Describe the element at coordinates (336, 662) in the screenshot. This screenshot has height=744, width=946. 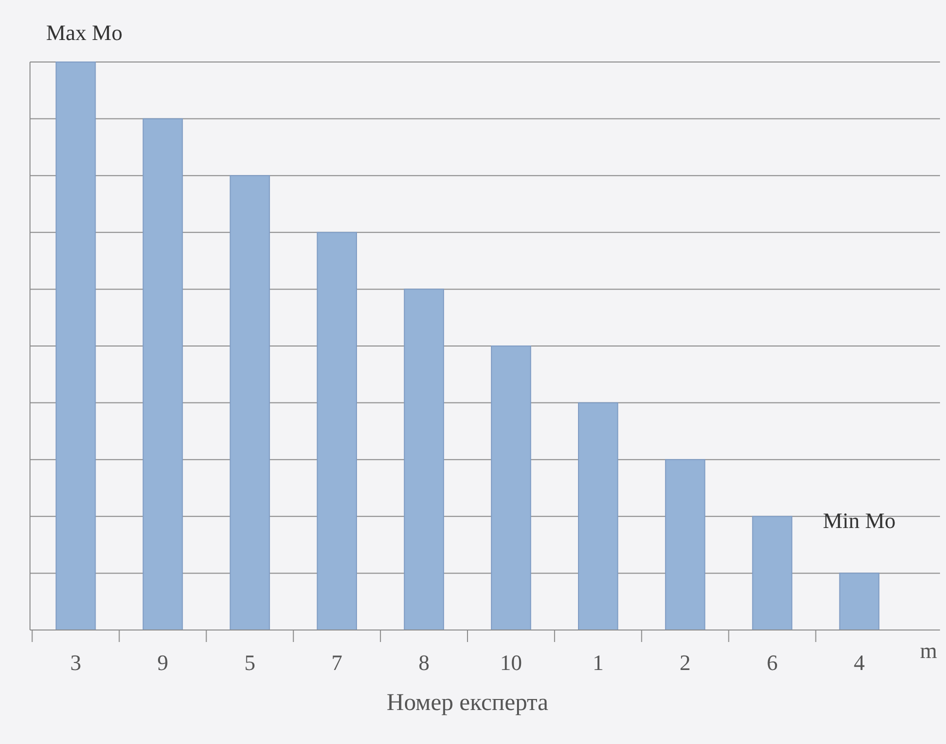
I see `x-tick-label: 7` at that location.